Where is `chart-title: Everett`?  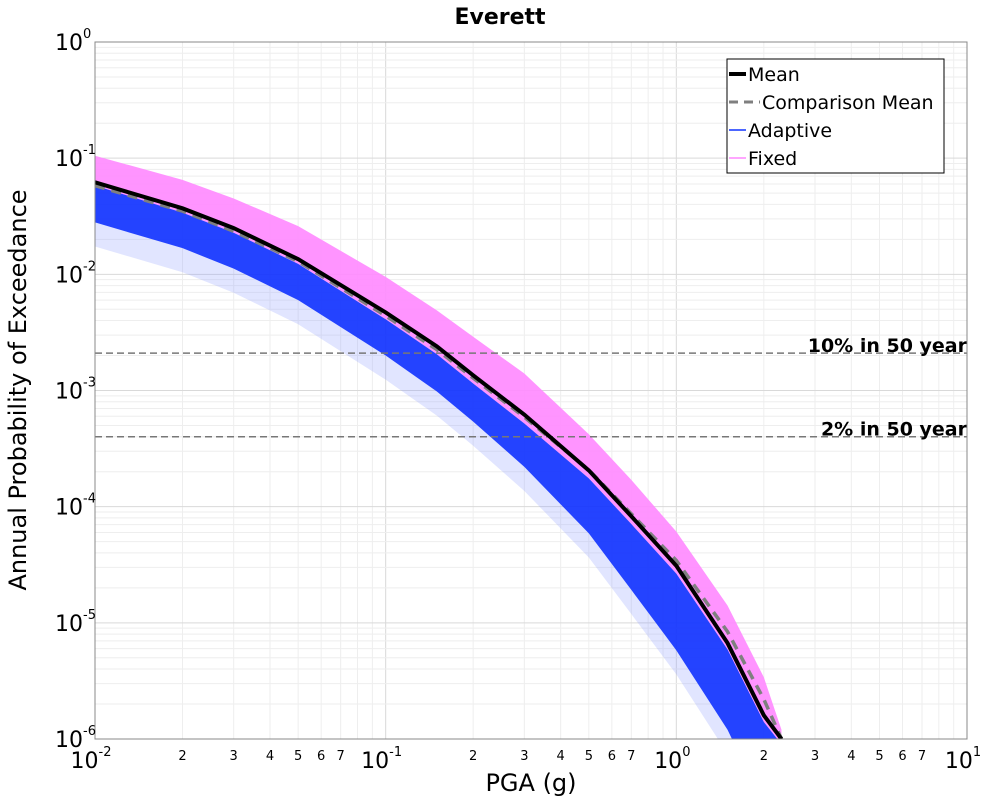
chart-title: Everett is located at coordinates (500, 17).